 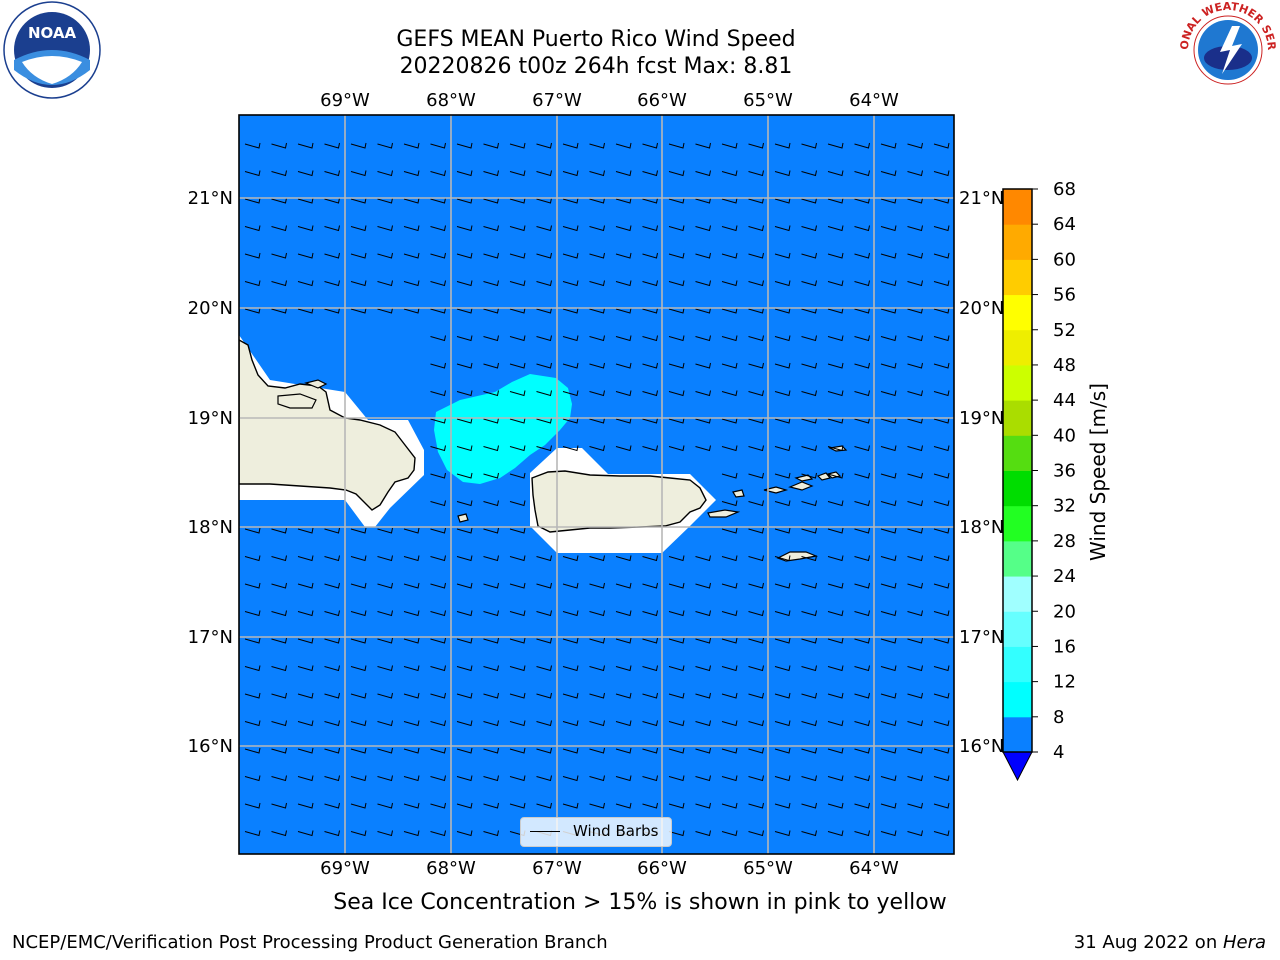 I want to click on colorbar-tick-label: 64, so click(x=1064, y=224).